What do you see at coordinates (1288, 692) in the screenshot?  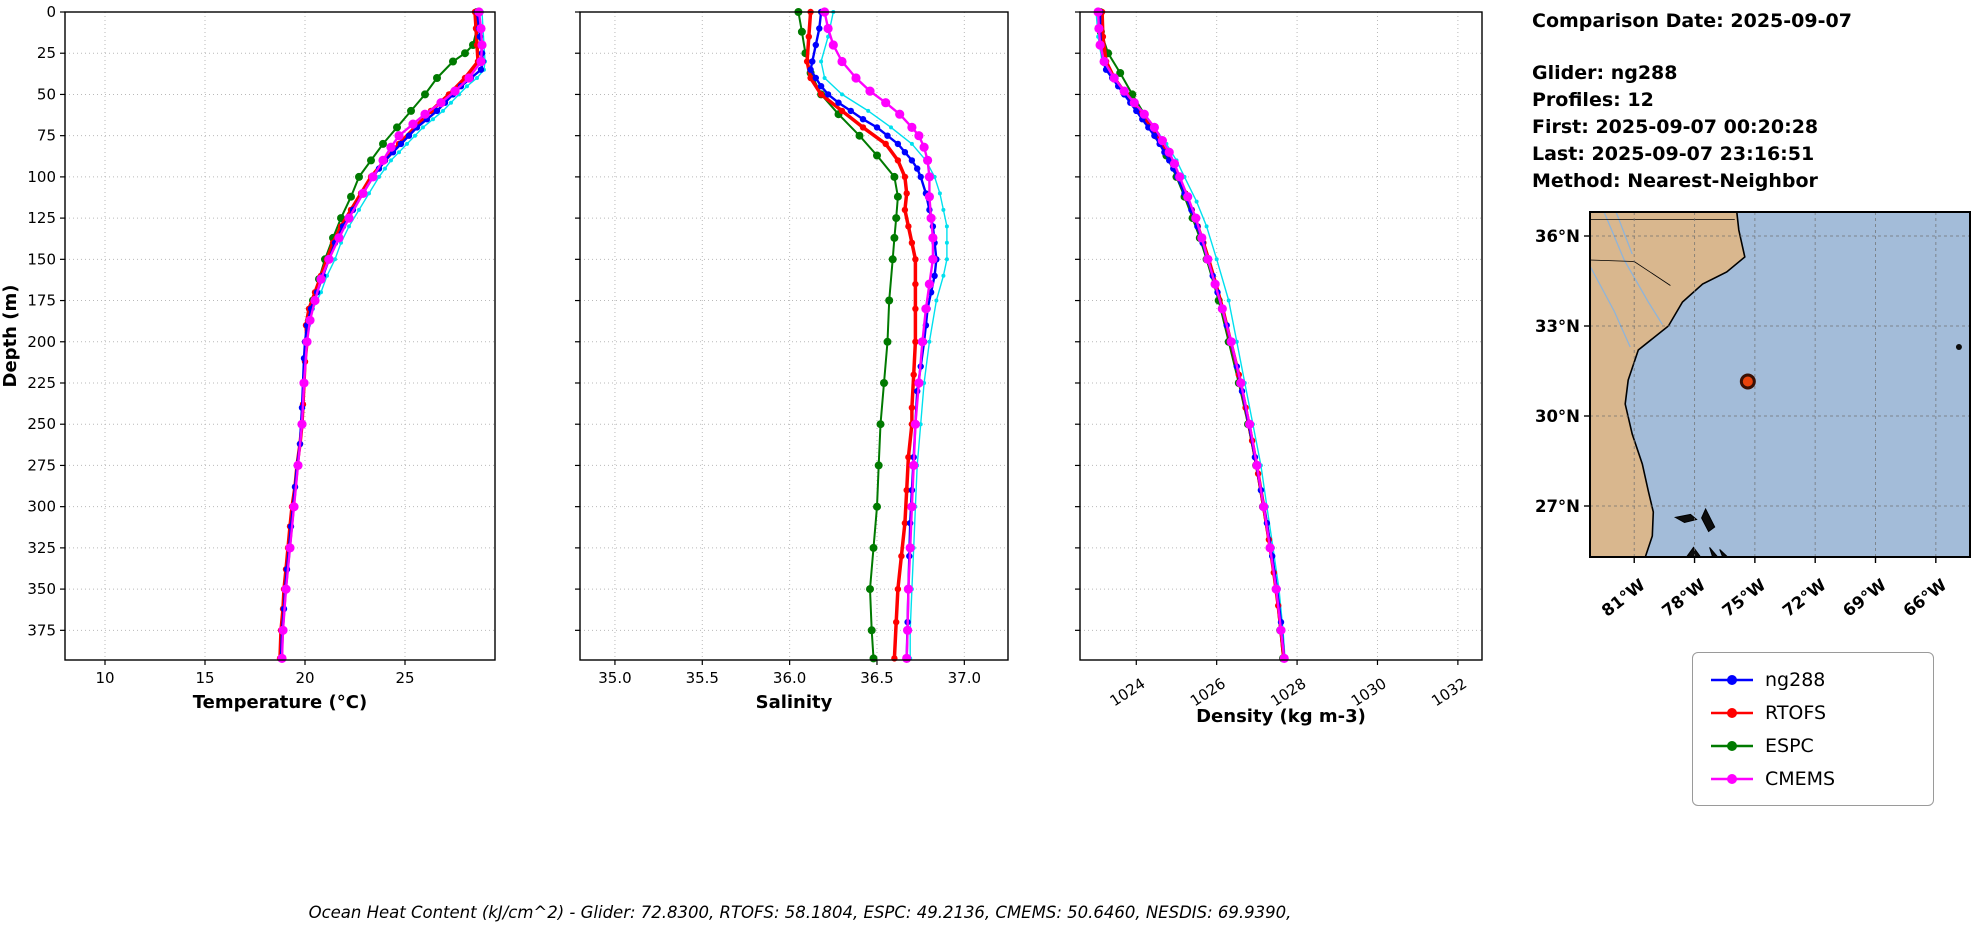 I see `svg-text: 1028` at bounding box center [1288, 692].